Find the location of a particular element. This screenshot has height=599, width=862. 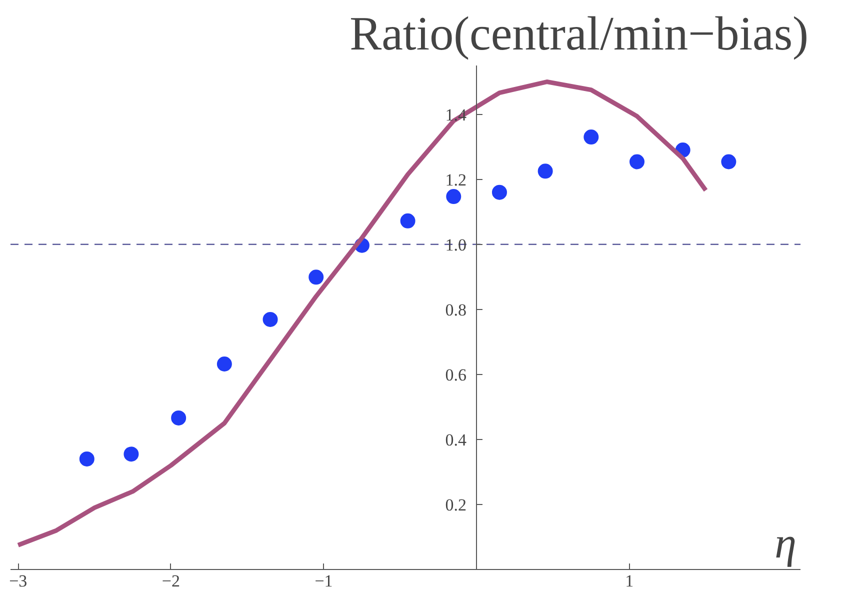

y-tick-label: 0.2 is located at coordinates (456, 504).